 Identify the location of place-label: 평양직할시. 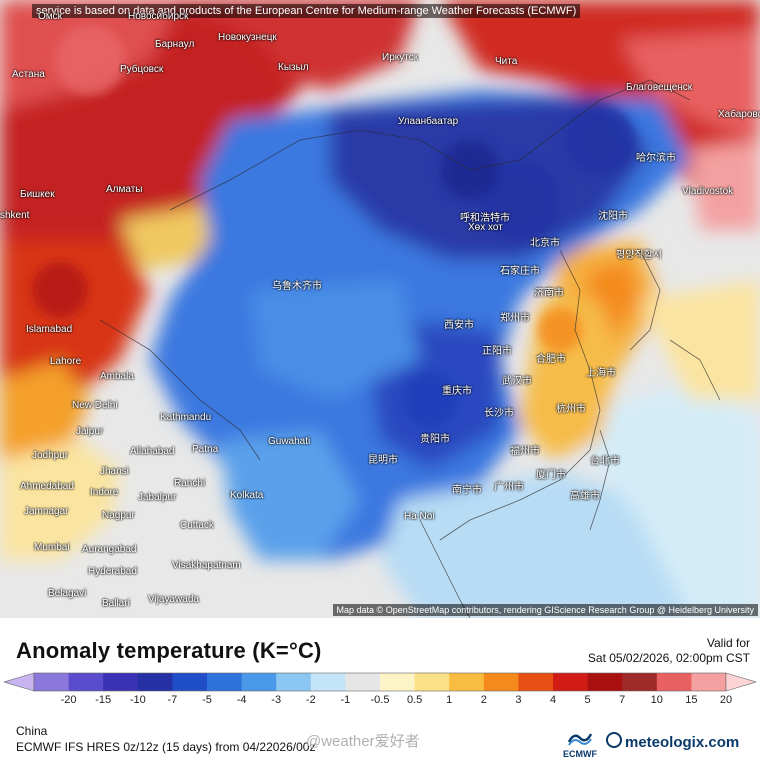
(639, 255).